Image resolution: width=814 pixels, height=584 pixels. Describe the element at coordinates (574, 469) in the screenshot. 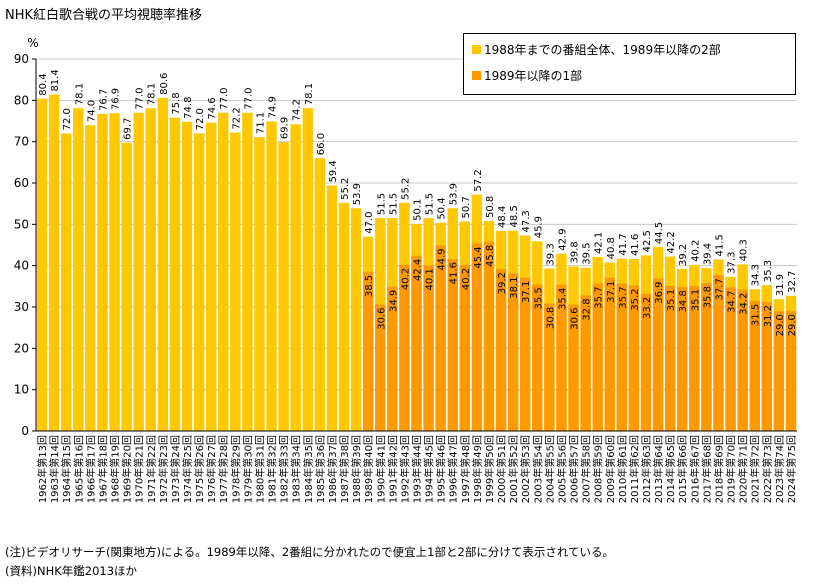

I see `x-tick-label: 2006年第57回` at that location.